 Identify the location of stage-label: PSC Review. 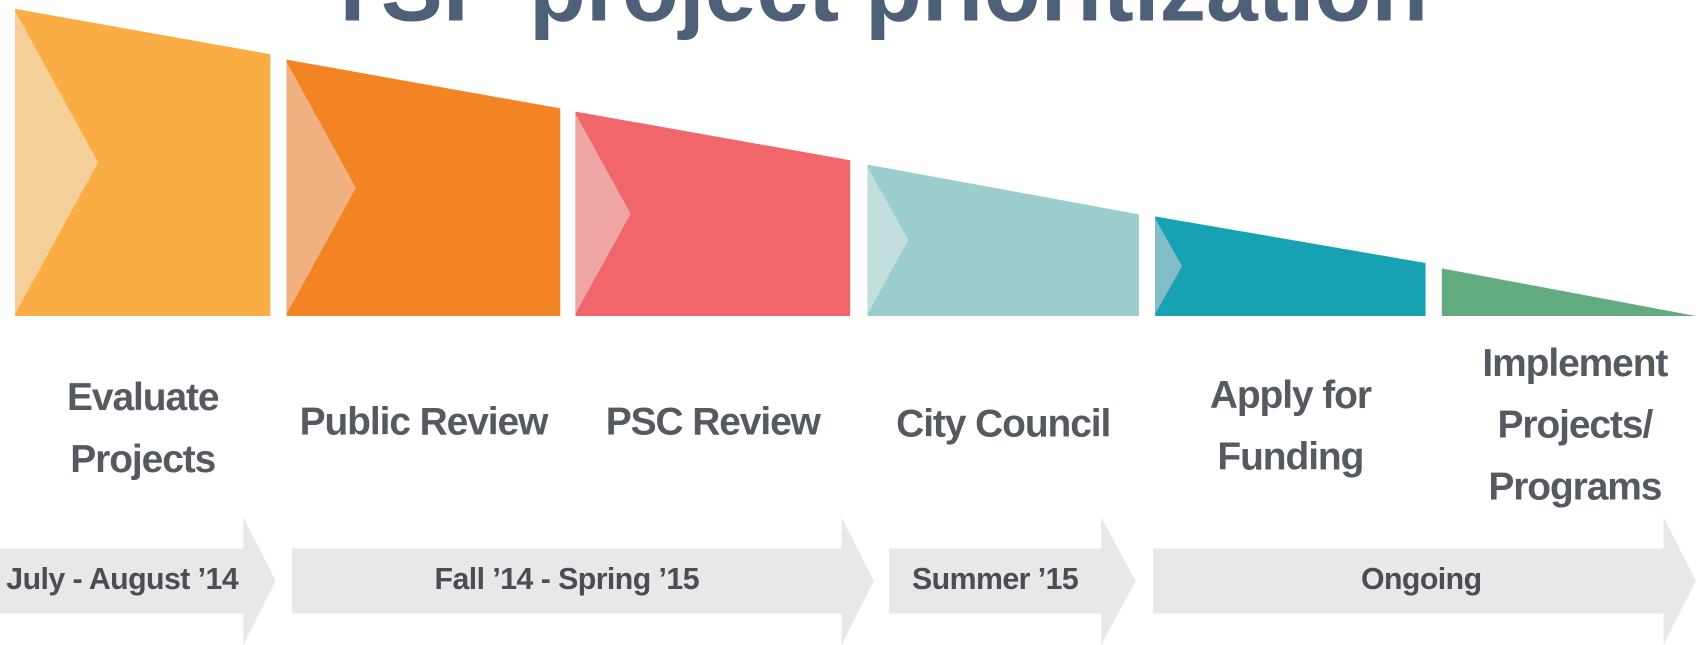
(714, 421).